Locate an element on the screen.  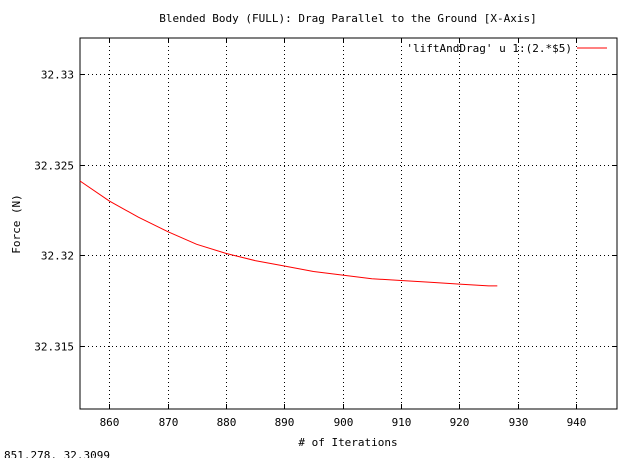
legend-entry-label: 'liftAndDrag' u 1:(2.*$5) is located at coordinates (489, 48).